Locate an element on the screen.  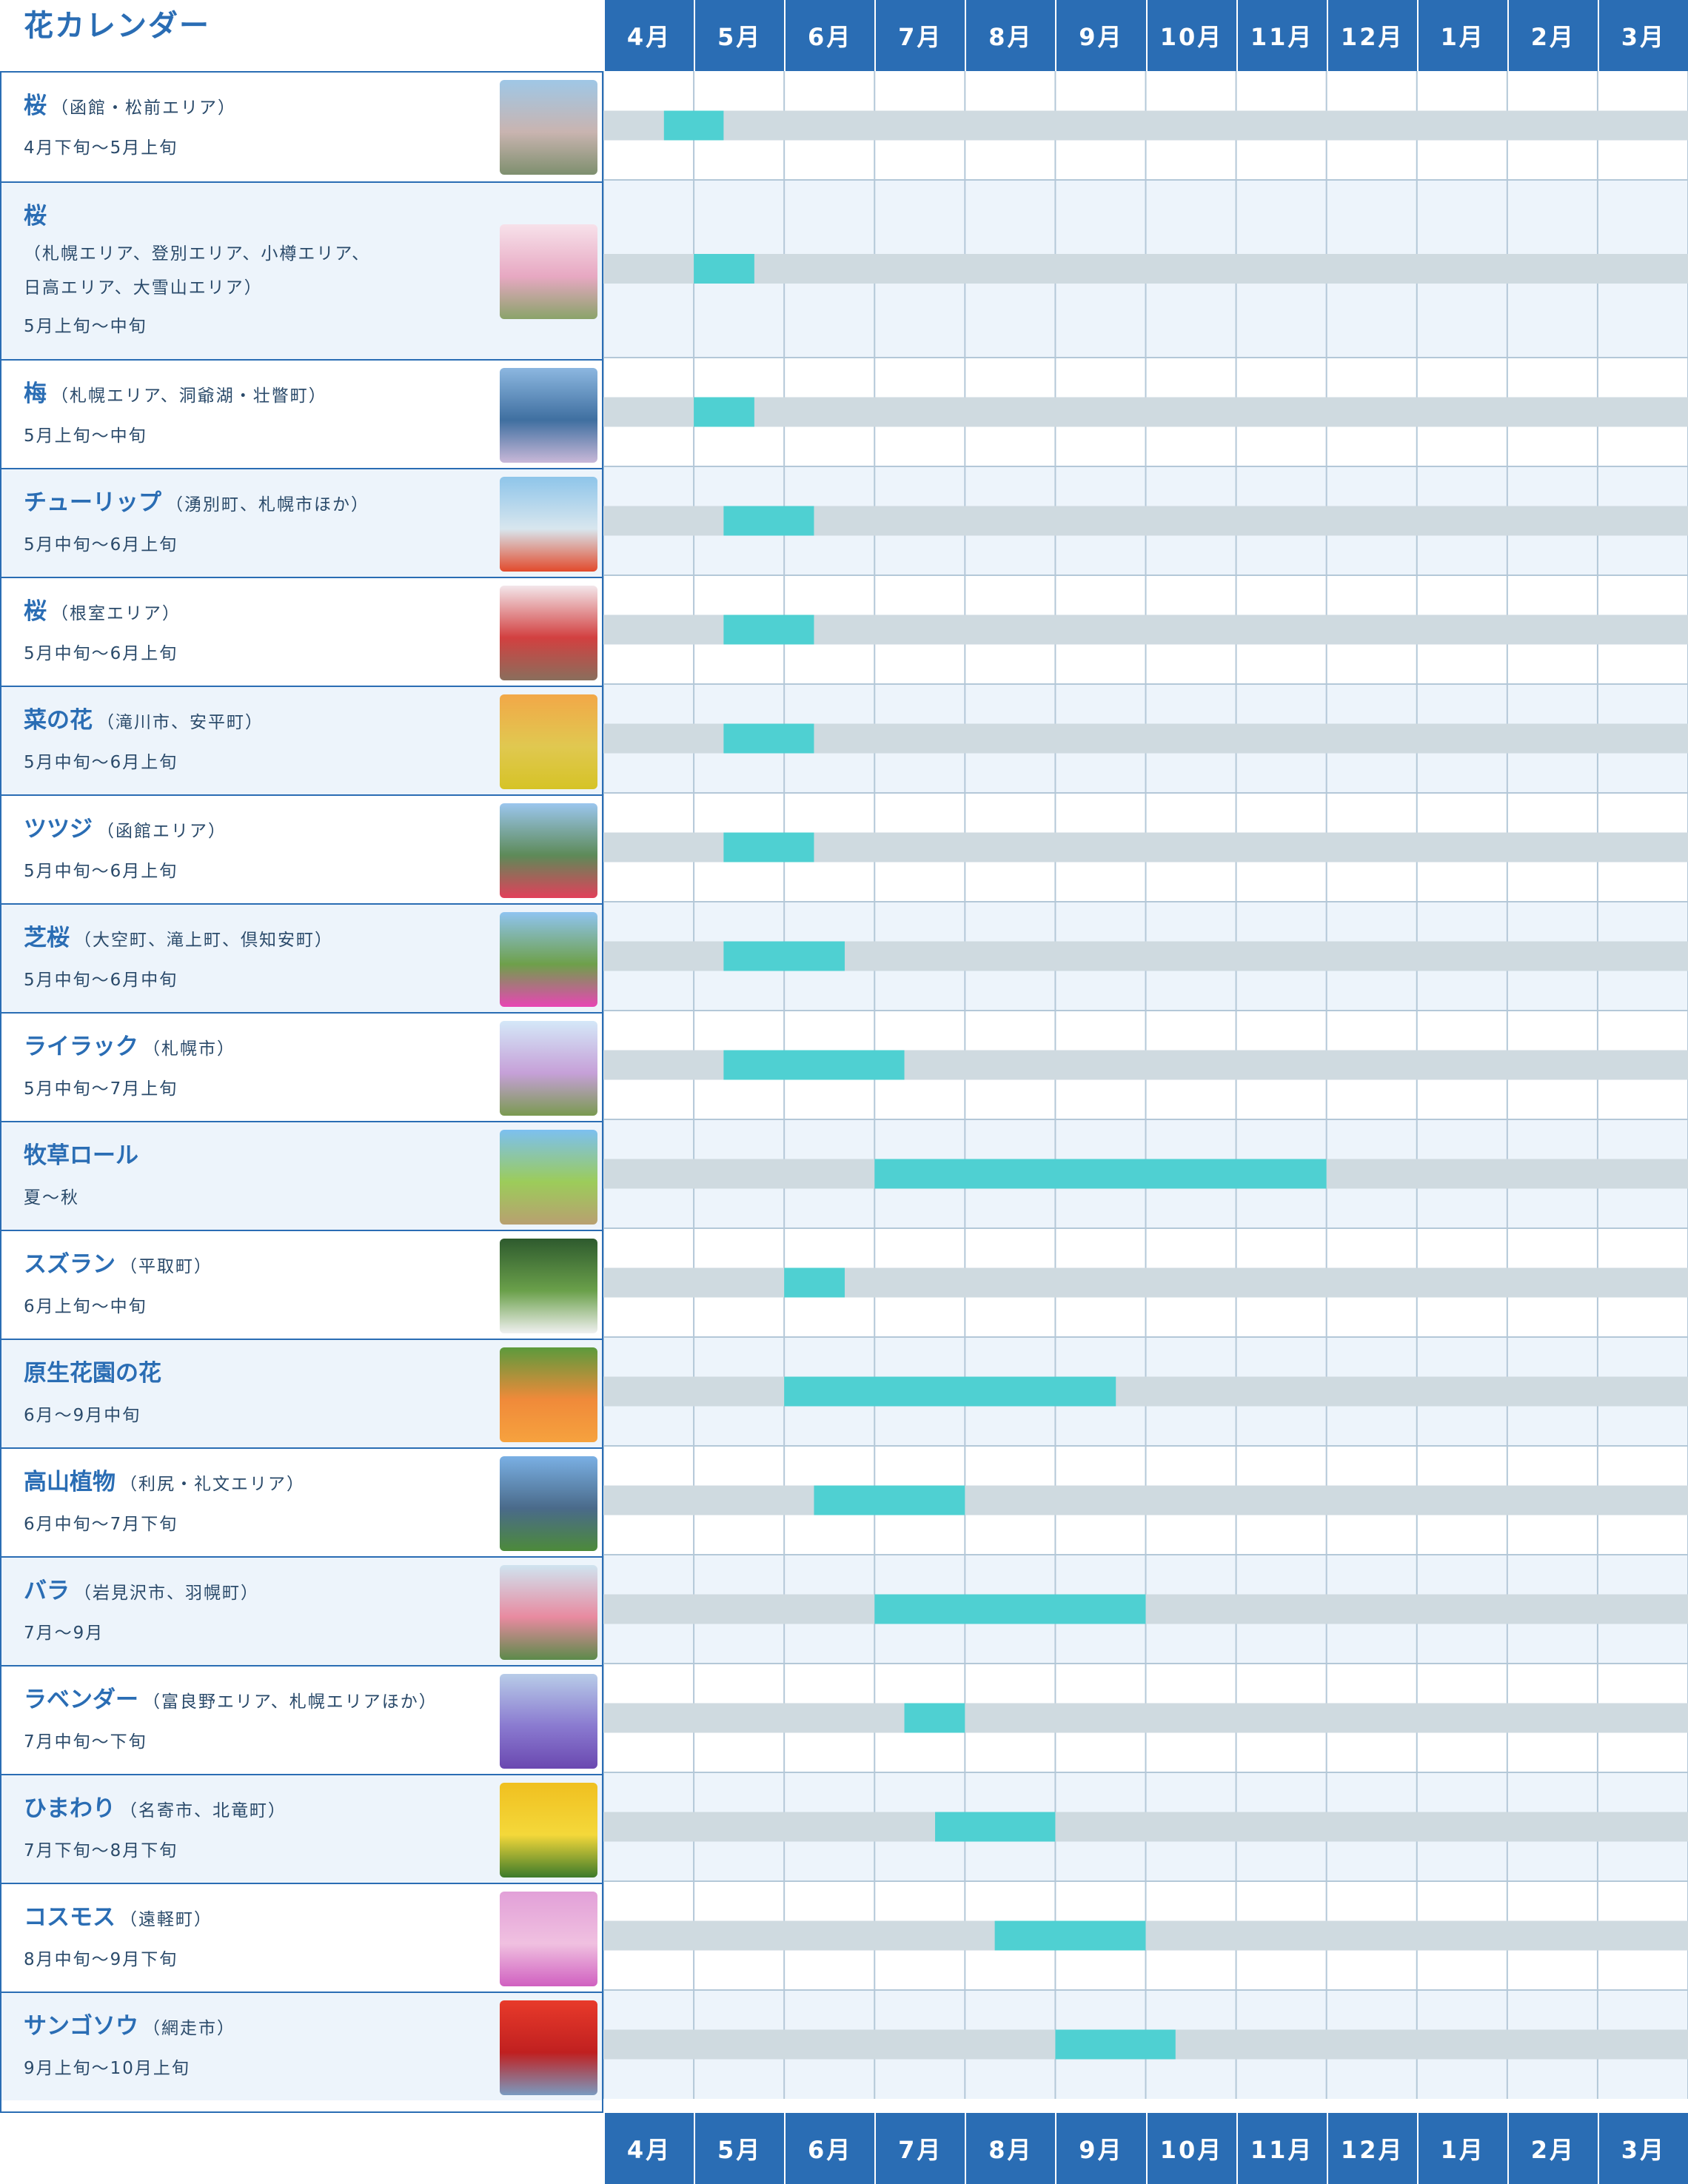
lily-of-valley-photo is located at coordinates (548, 1285).